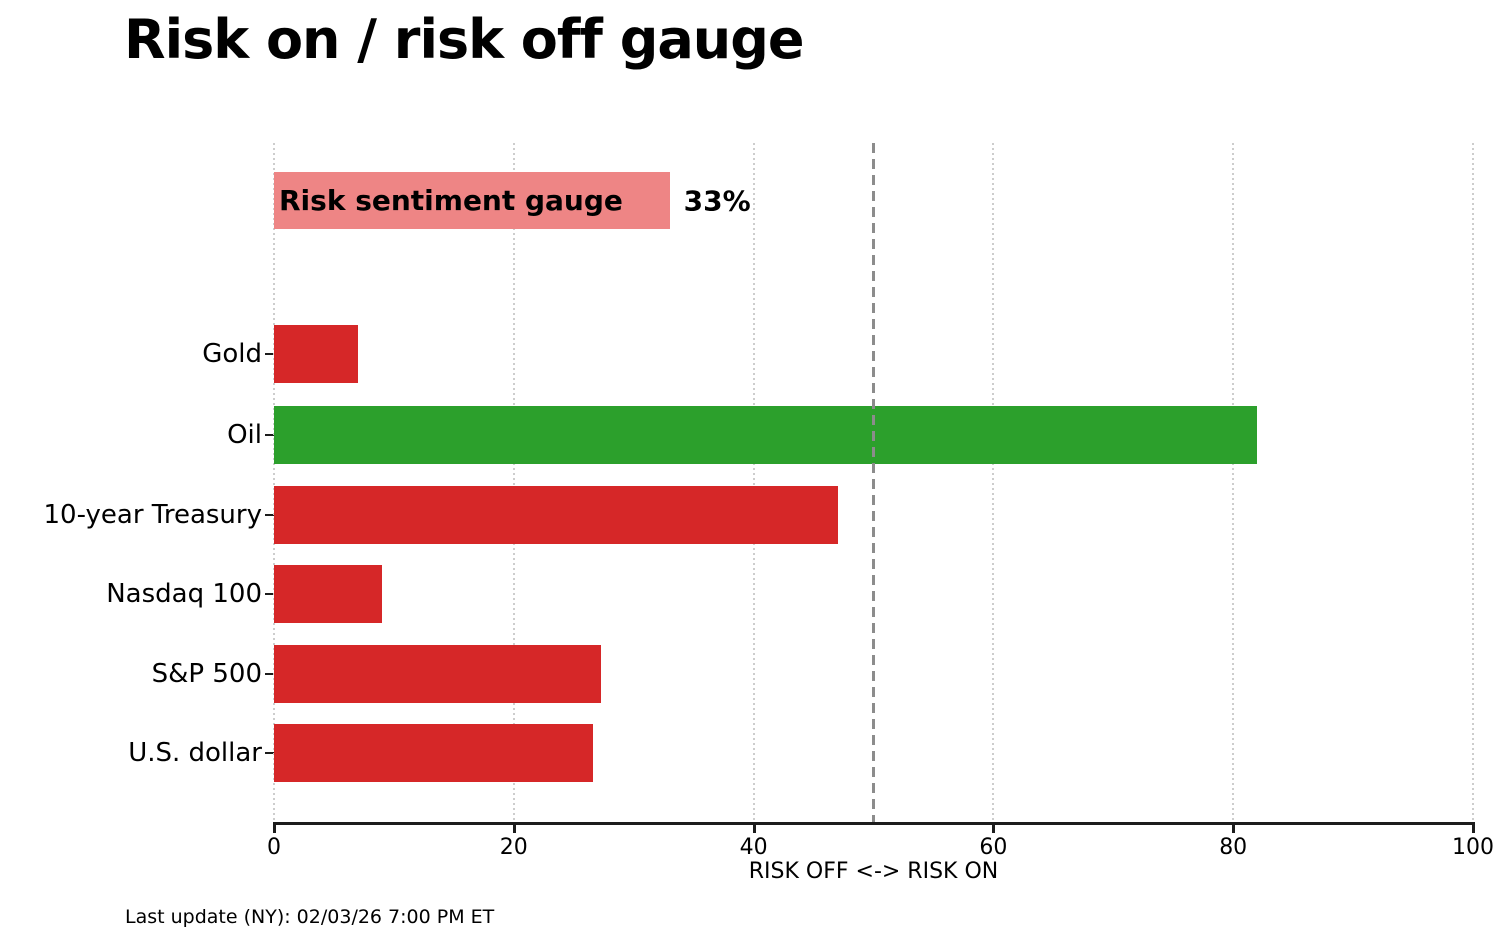 The width and height of the screenshot is (1509, 946). I want to click on y-tick-mark-u-s-dollar, so click(269, 753).